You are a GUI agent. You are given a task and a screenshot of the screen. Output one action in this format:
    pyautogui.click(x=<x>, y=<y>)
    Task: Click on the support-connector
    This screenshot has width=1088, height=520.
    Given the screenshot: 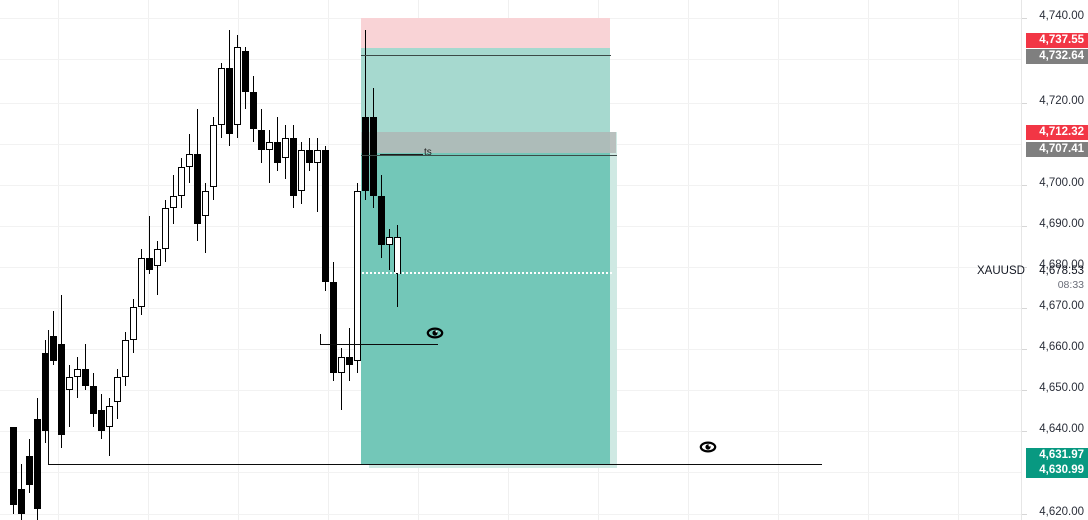 What is the action you would take?
    pyautogui.click(x=48, y=397)
    